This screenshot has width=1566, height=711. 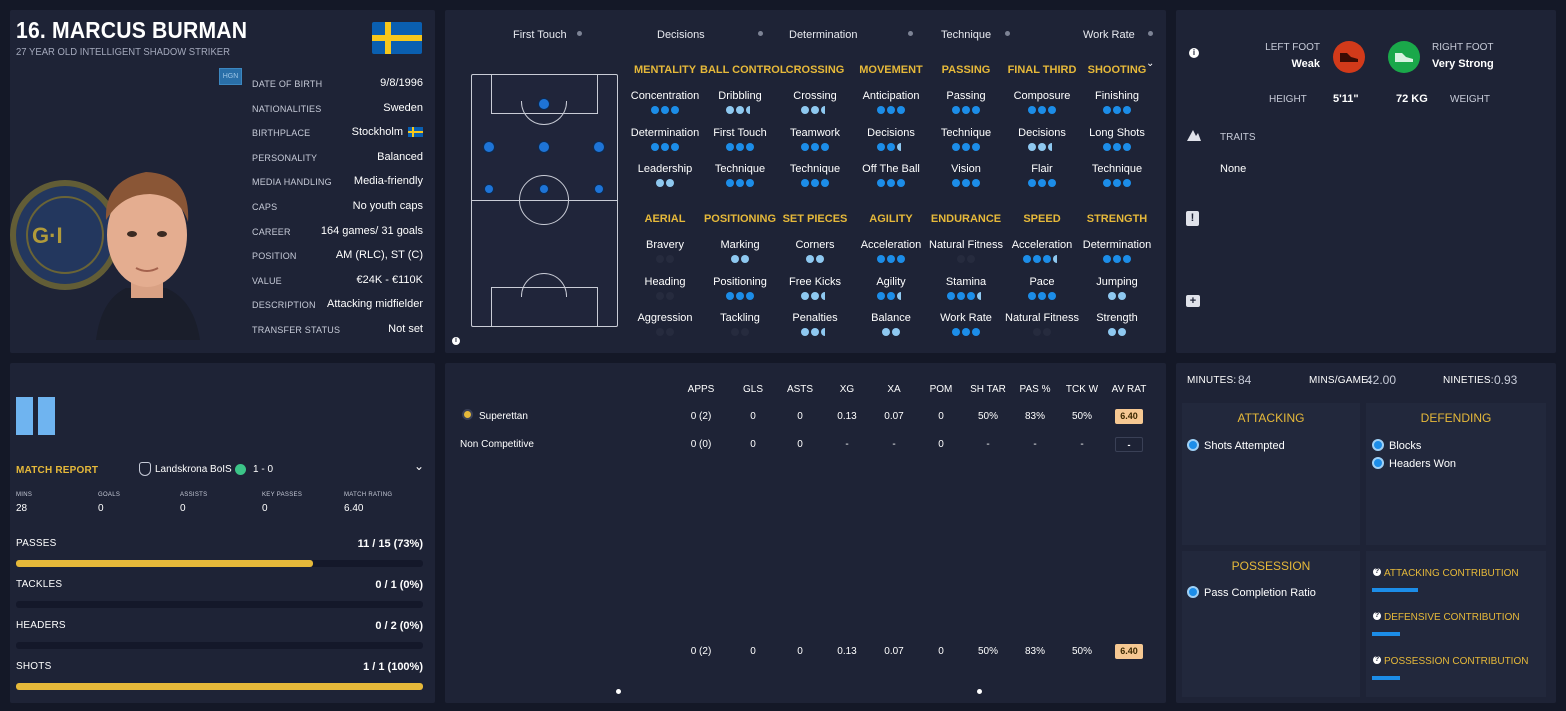 I want to click on average-rating-badge: 6.40, so click(x=1129, y=416).